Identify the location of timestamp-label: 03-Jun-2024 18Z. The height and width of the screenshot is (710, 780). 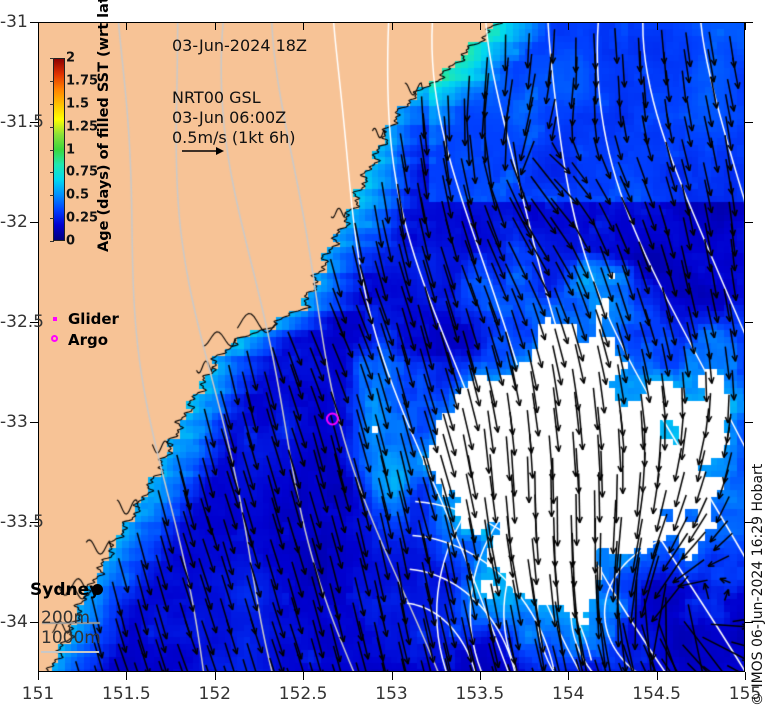
(239, 45).